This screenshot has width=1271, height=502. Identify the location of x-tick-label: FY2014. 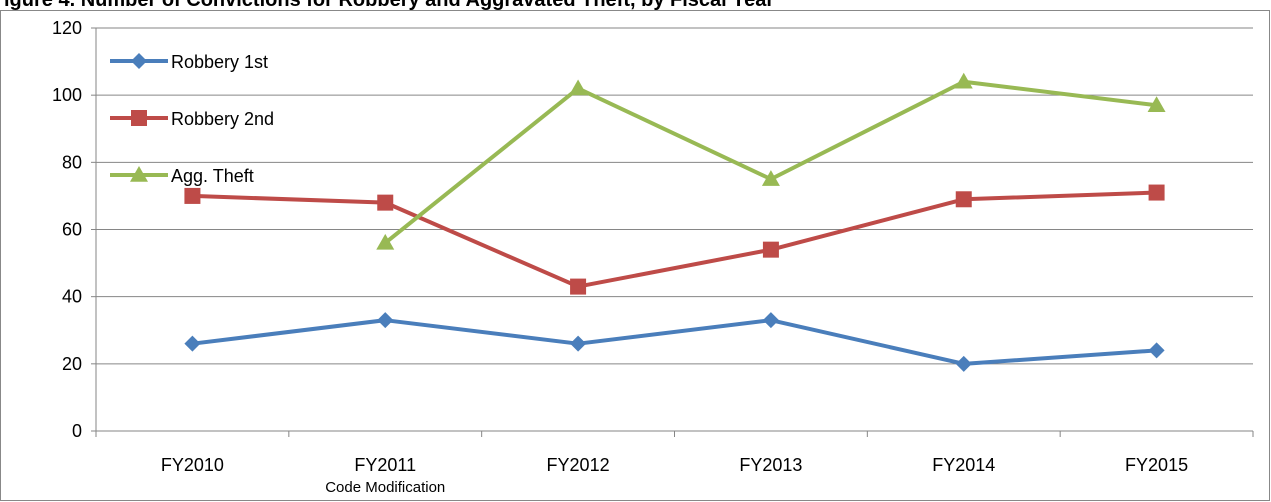
(963, 465).